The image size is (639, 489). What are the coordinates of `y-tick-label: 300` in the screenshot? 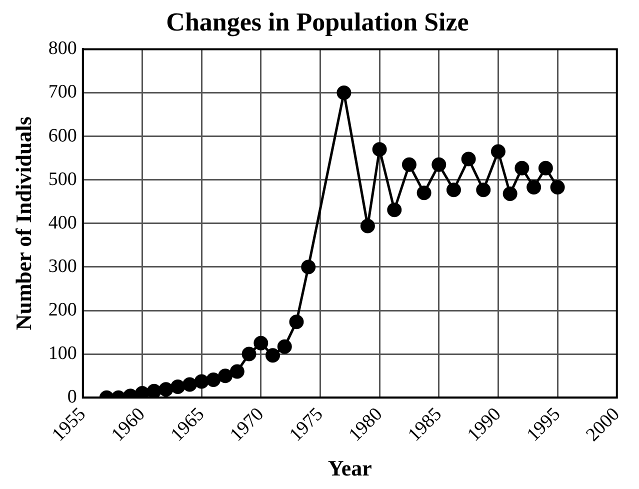 It's located at (62, 266).